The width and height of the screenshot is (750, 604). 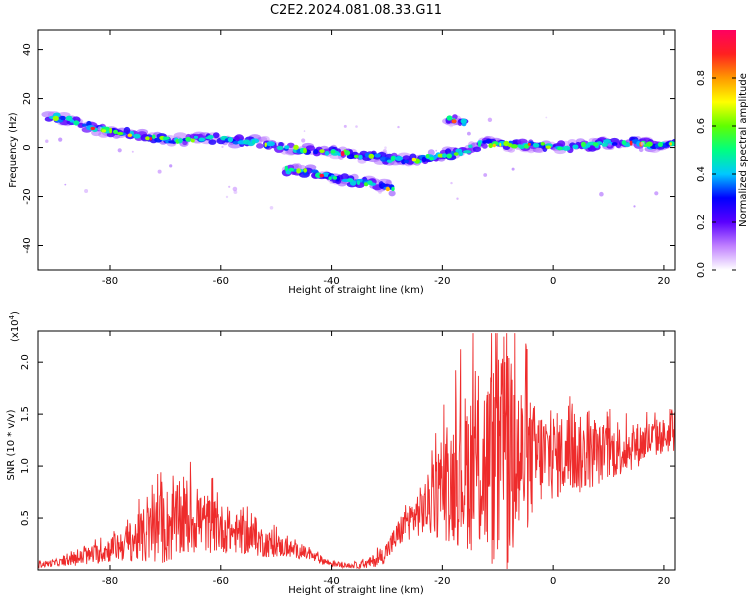 What do you see at coordinates (701, 78) in the screenshot?
I see `colorbar-tick-label: 0.8` at bounding box center [701, 78].